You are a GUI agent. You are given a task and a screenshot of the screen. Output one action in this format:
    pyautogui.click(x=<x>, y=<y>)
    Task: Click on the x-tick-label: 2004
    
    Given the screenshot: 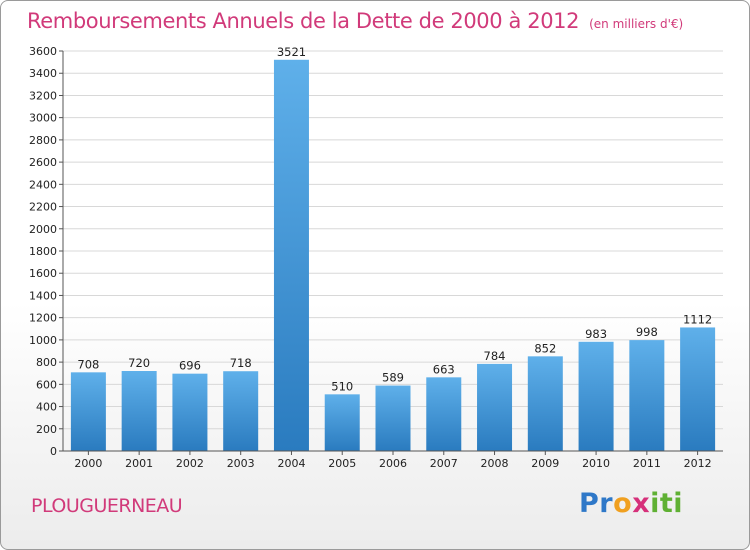 What is the action you would take?
    pyautogui.click(x=291, y=463)
    